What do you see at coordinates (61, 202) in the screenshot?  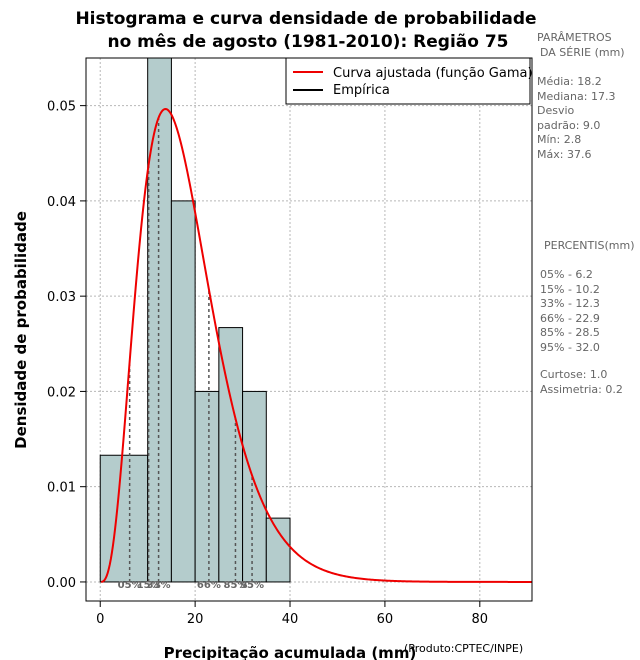 I see `y-tick-label: 0.04` at bounding box center [61, 202].